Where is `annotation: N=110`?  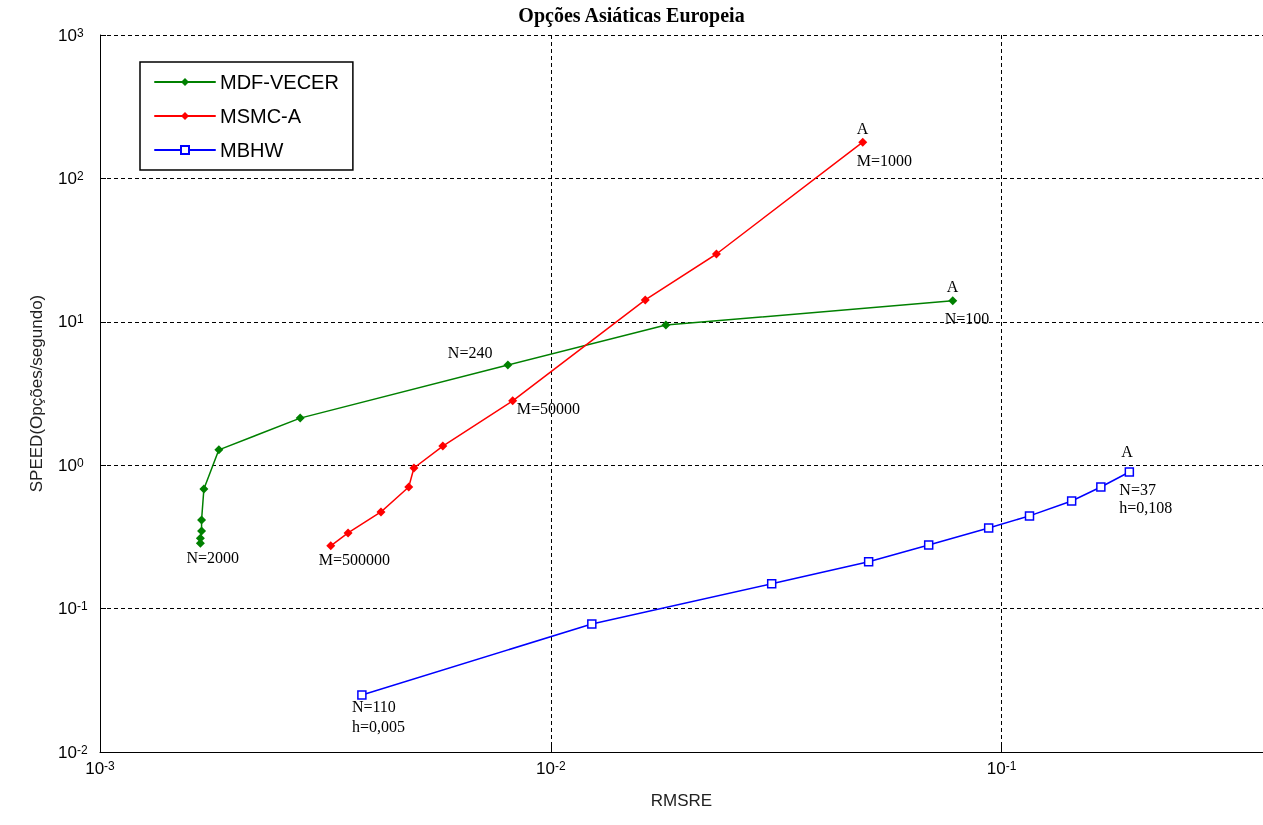
annotation: N=110 is located at coordinates (373, 707).